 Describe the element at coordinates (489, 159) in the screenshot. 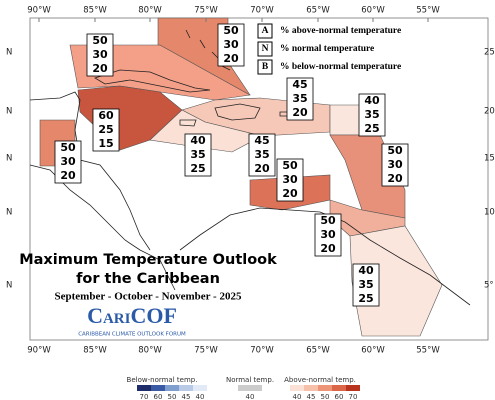

I see `lat-label: 15` at that location.